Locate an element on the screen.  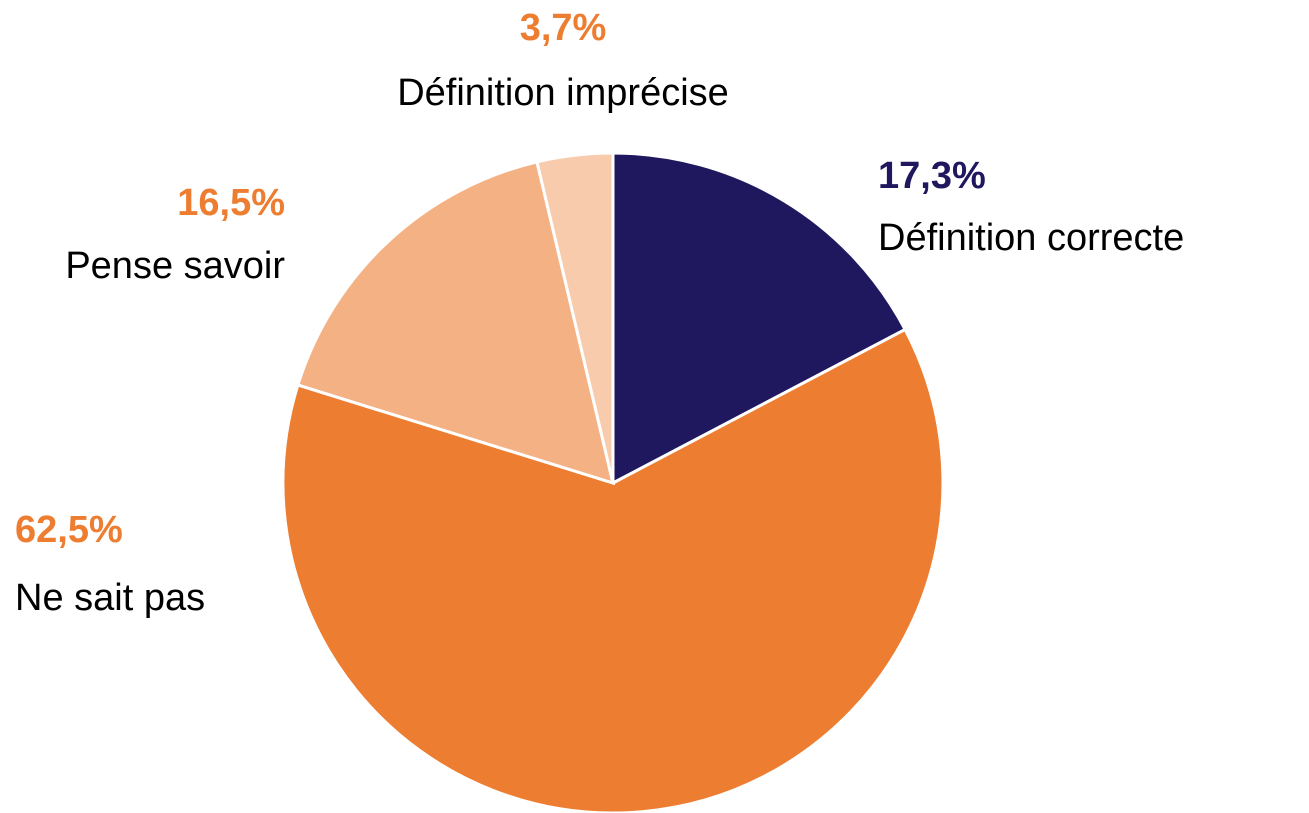
value-label: 3,7% is located at coordinates (563, 28).